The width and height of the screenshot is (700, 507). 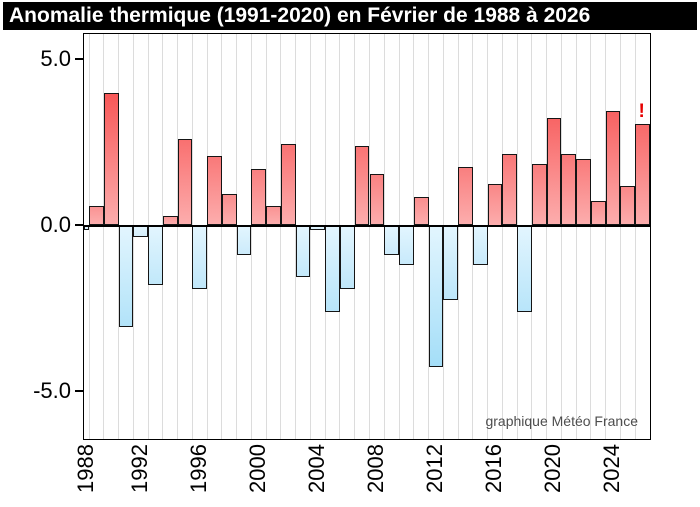 I want to click on x-tick-label: 2004, so click(x=316, y=468).